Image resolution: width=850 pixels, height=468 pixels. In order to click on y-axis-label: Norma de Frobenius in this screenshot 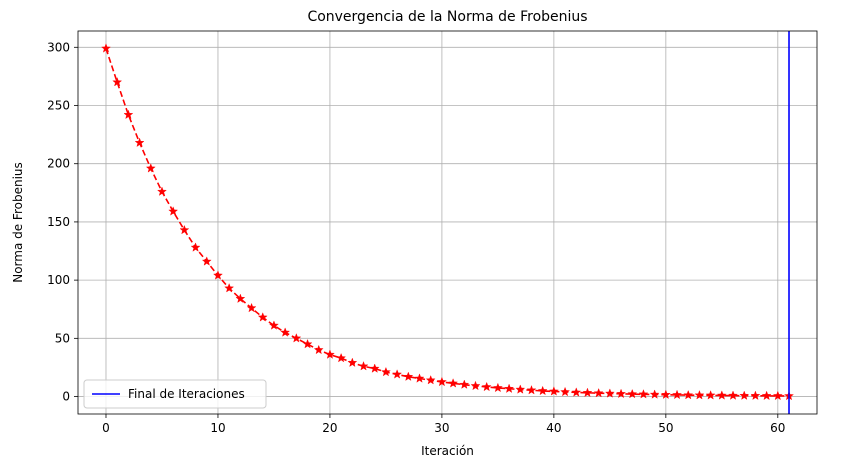, I will do `click(18, 222)`.